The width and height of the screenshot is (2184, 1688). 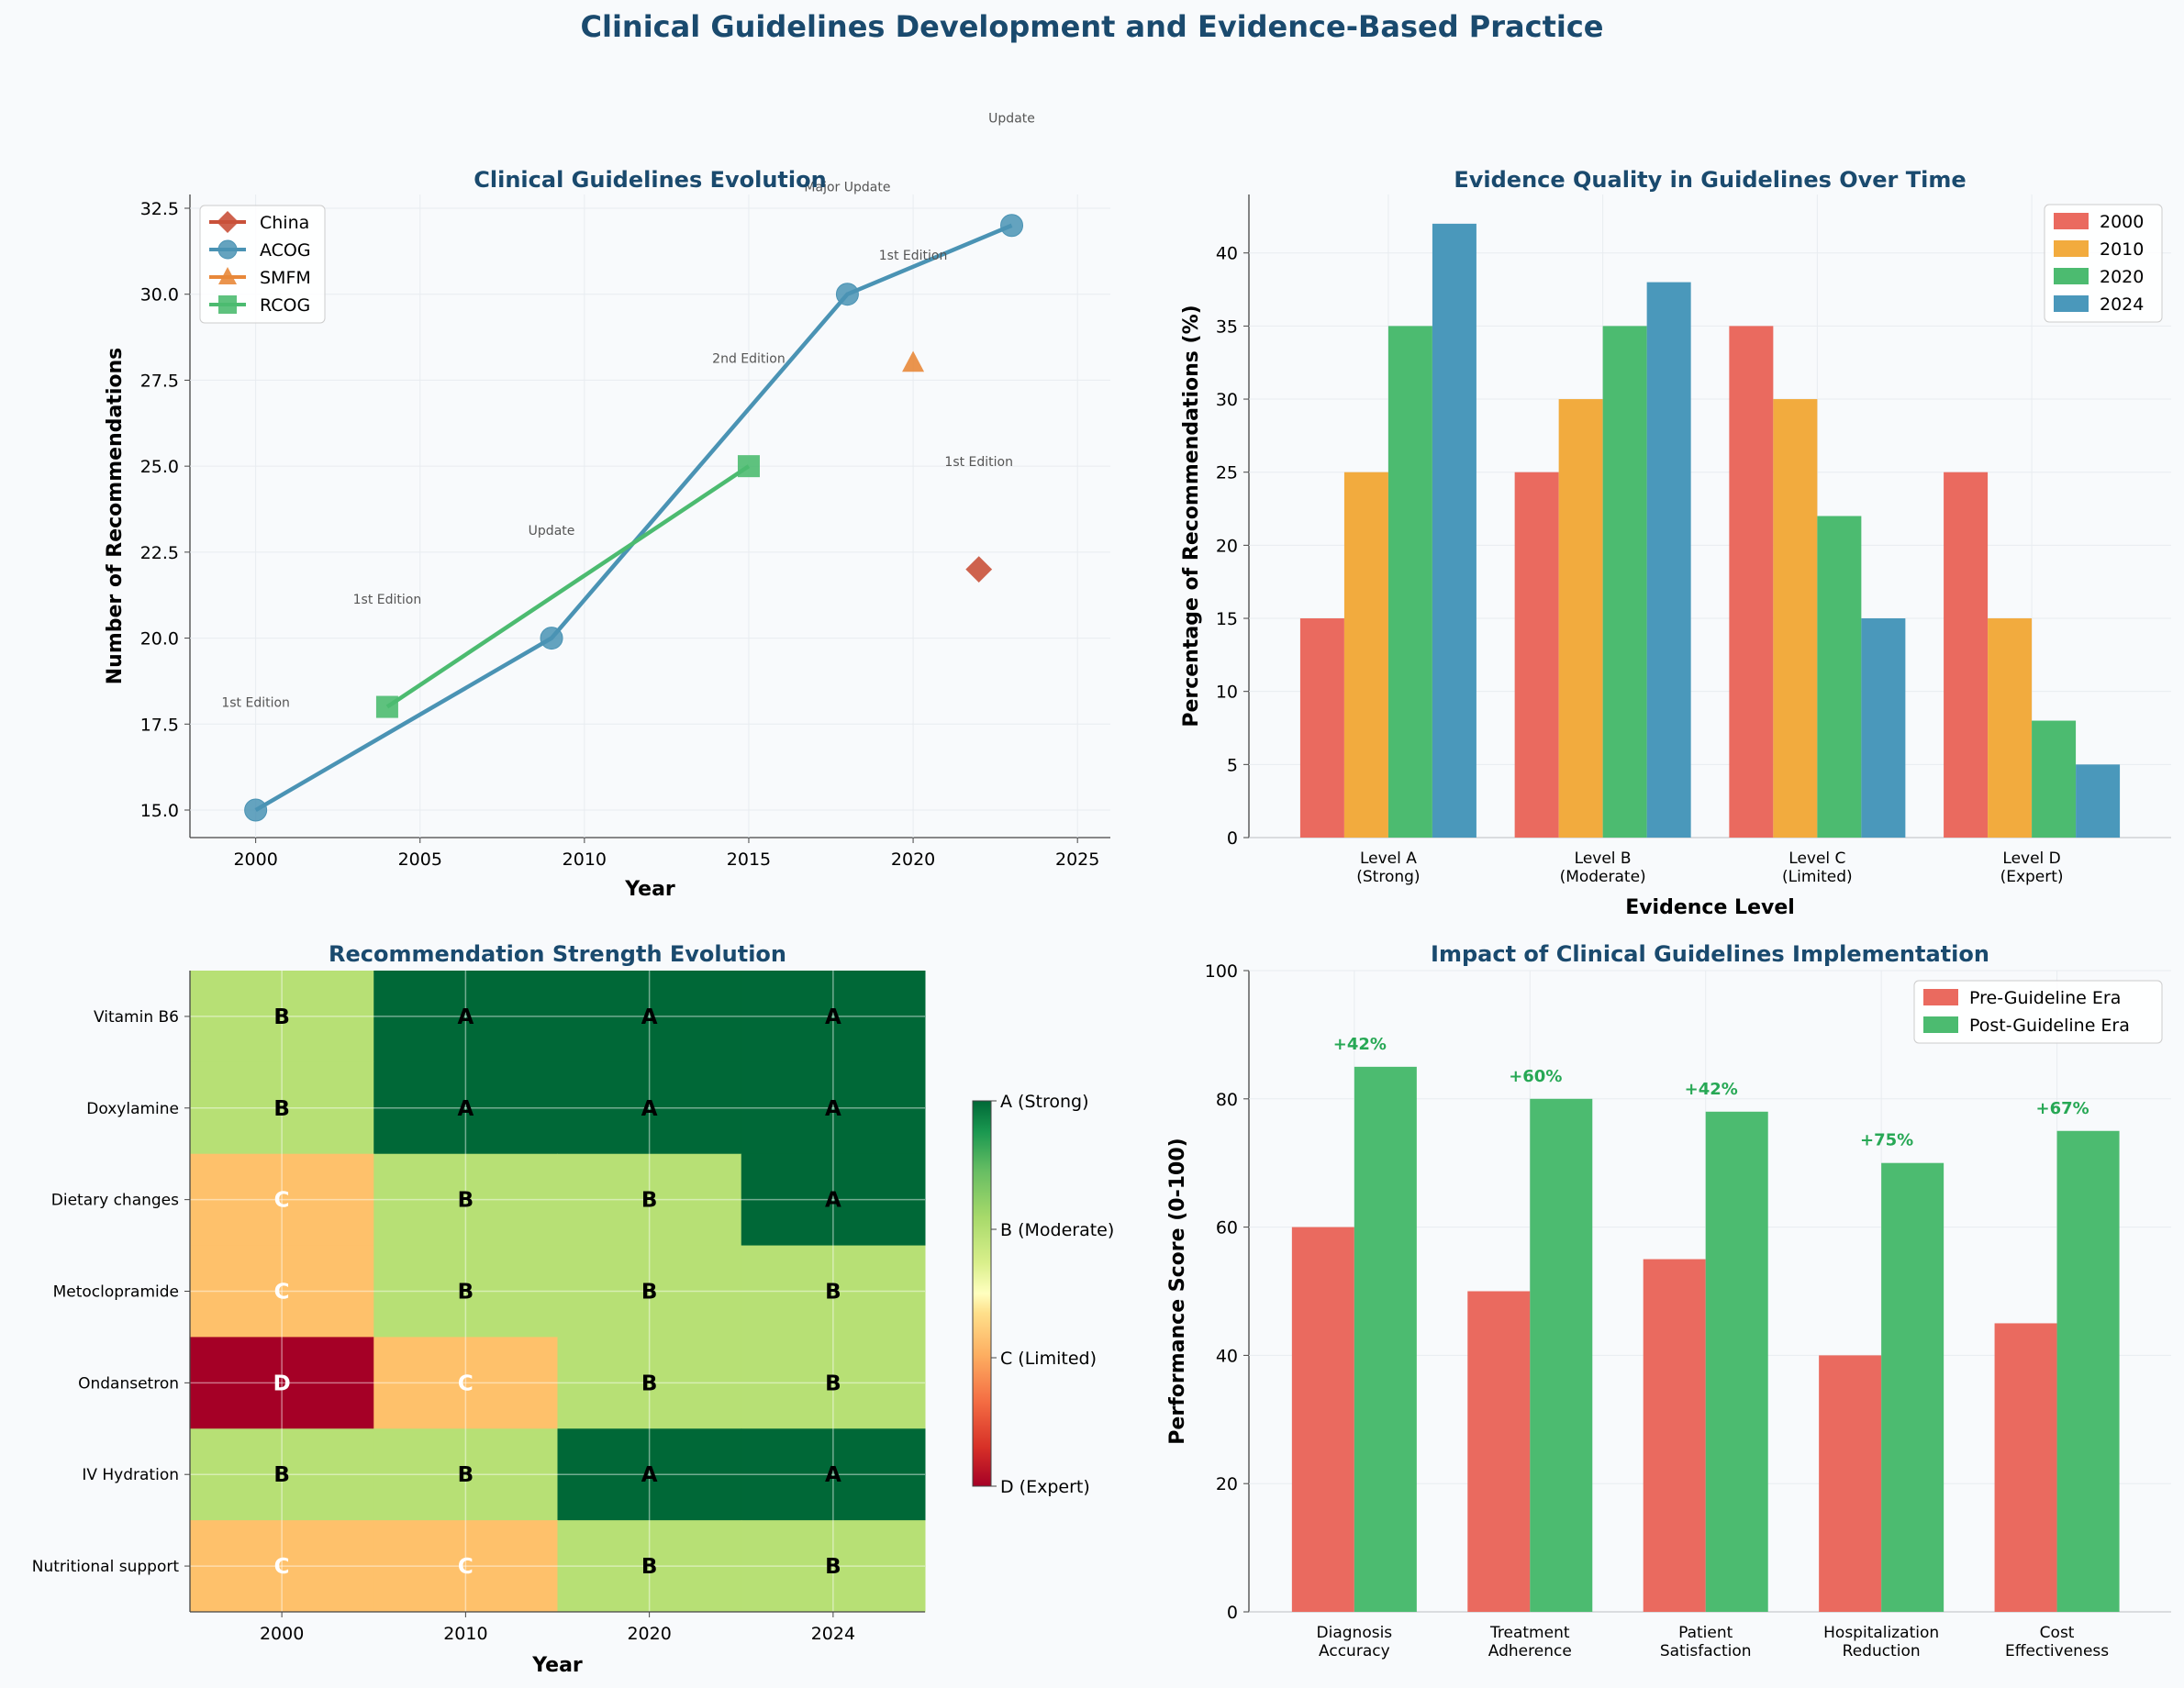 What do you see at coordinates (1624, 582) in the screenshot?
I see `bar-2020-level-b` at bounding box center [1624, 582].